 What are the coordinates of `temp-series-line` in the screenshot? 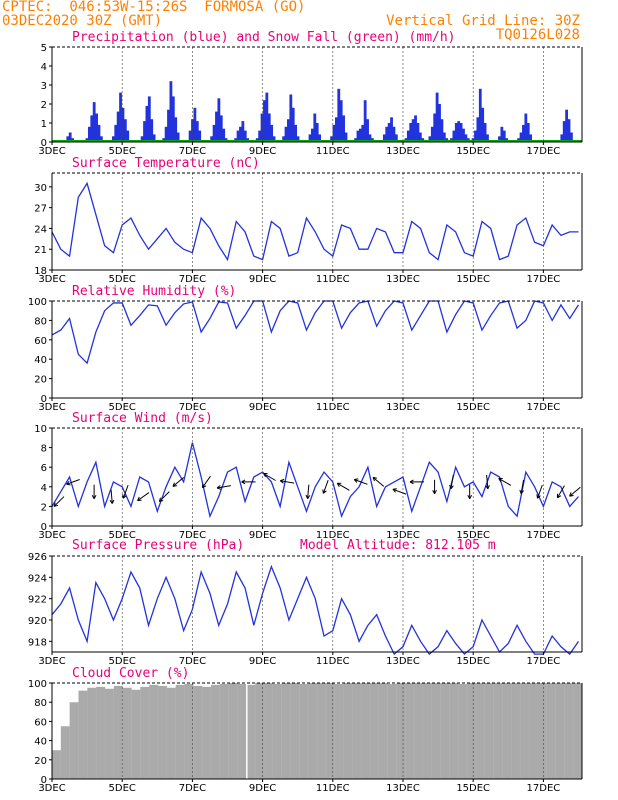 It's located at (315, 221).